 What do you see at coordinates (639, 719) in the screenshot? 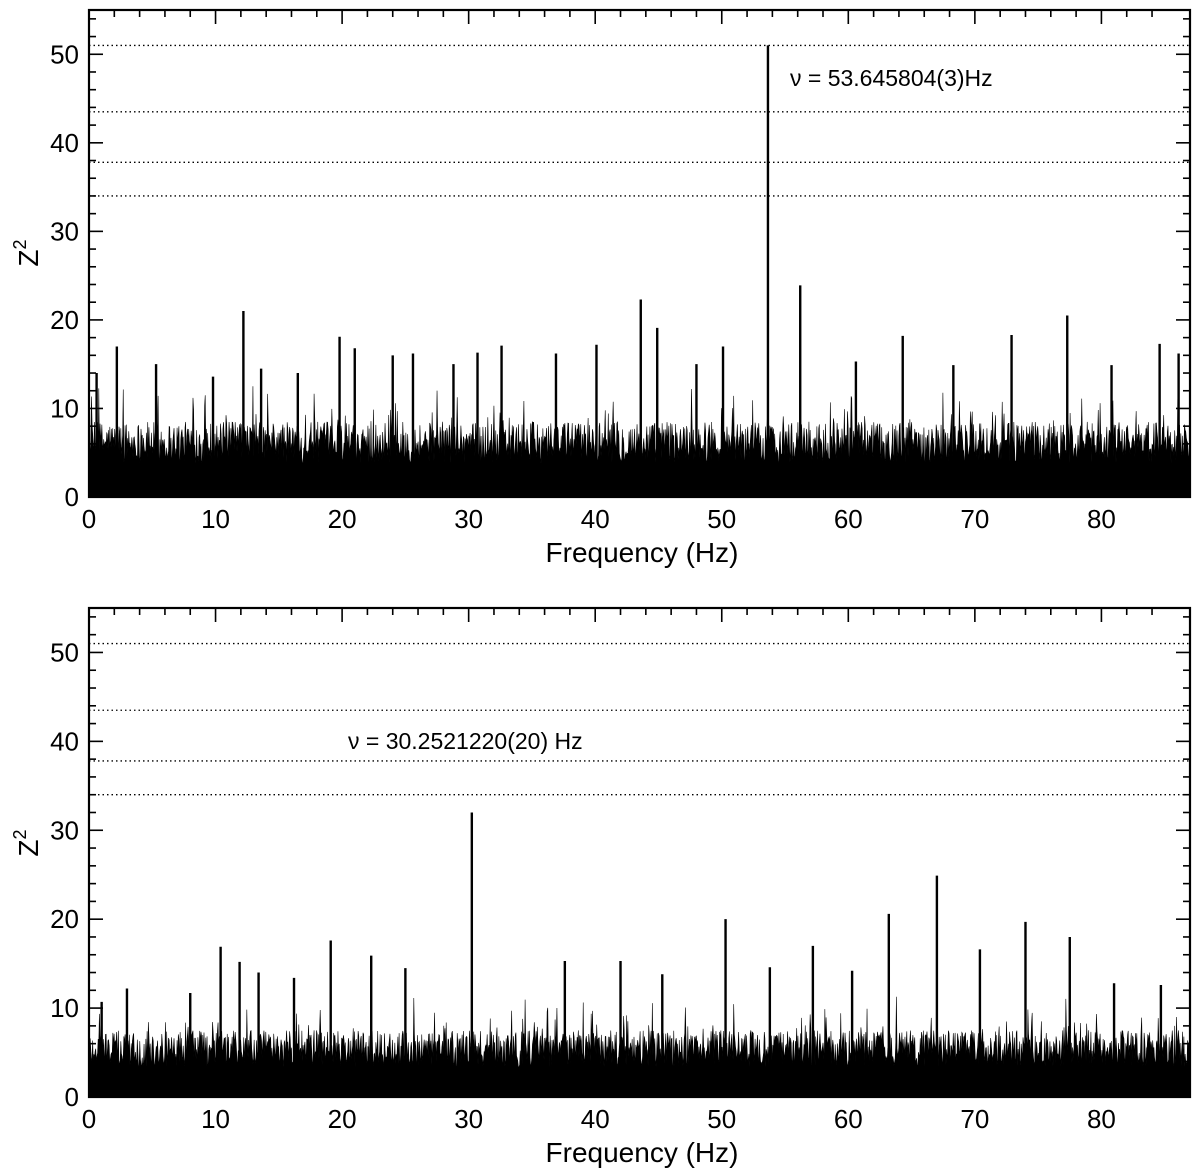
I see `bottom-threshold-lines` at bounding box center [639, 719].